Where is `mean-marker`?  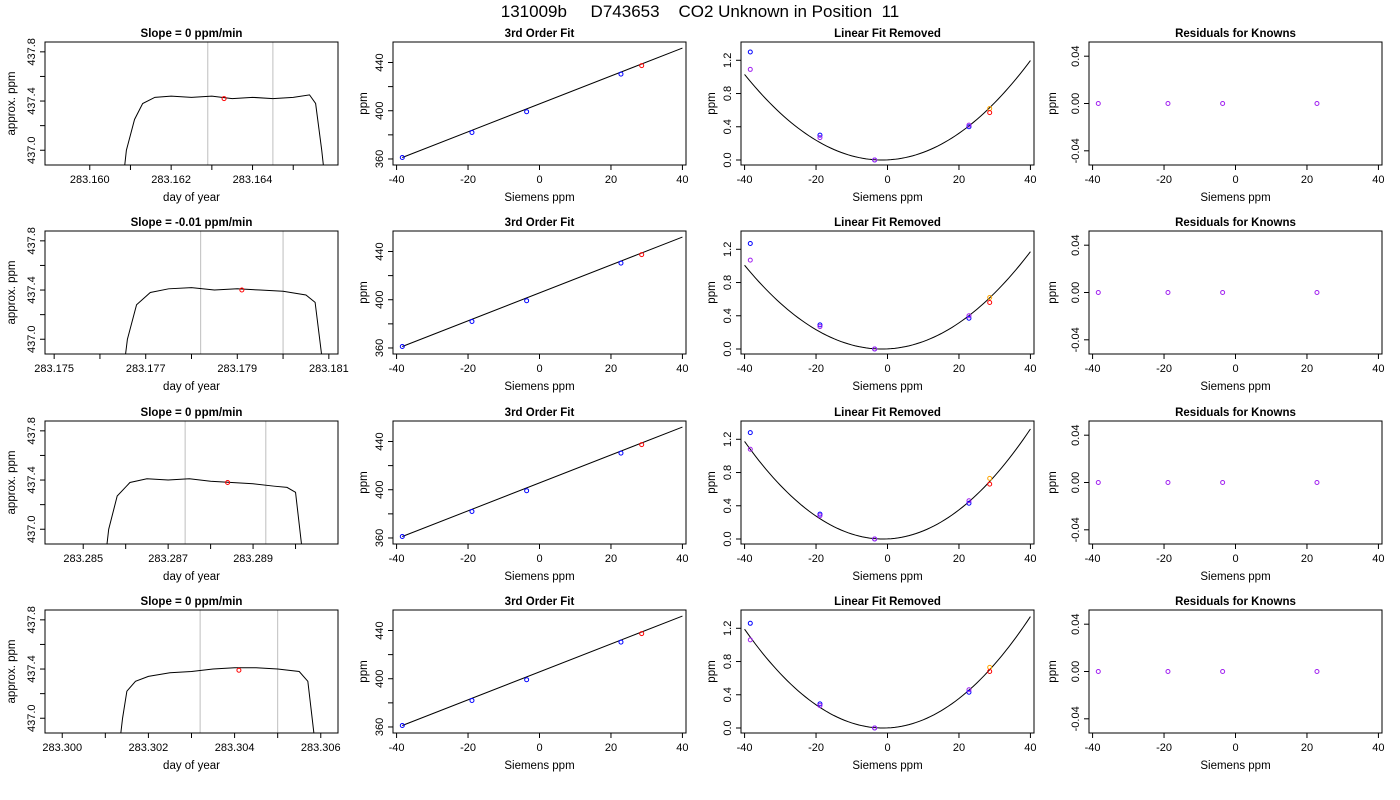 mean-marker is located at coordinates (242, 290).